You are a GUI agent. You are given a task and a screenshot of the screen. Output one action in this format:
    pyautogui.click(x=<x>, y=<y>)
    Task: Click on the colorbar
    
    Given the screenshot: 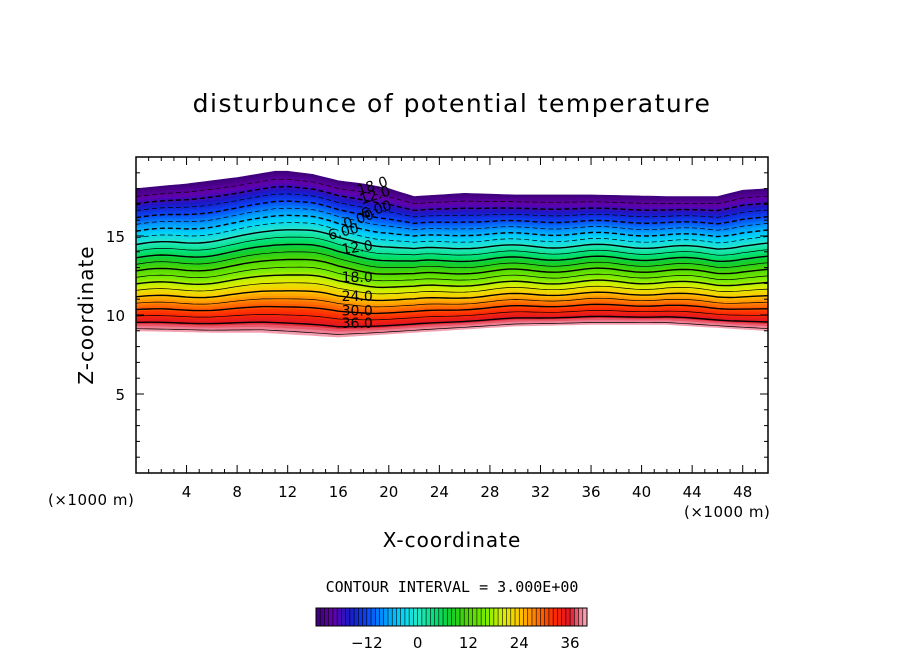 What is the action you would take?
    pyautogui.click(x=451, y=617)
    